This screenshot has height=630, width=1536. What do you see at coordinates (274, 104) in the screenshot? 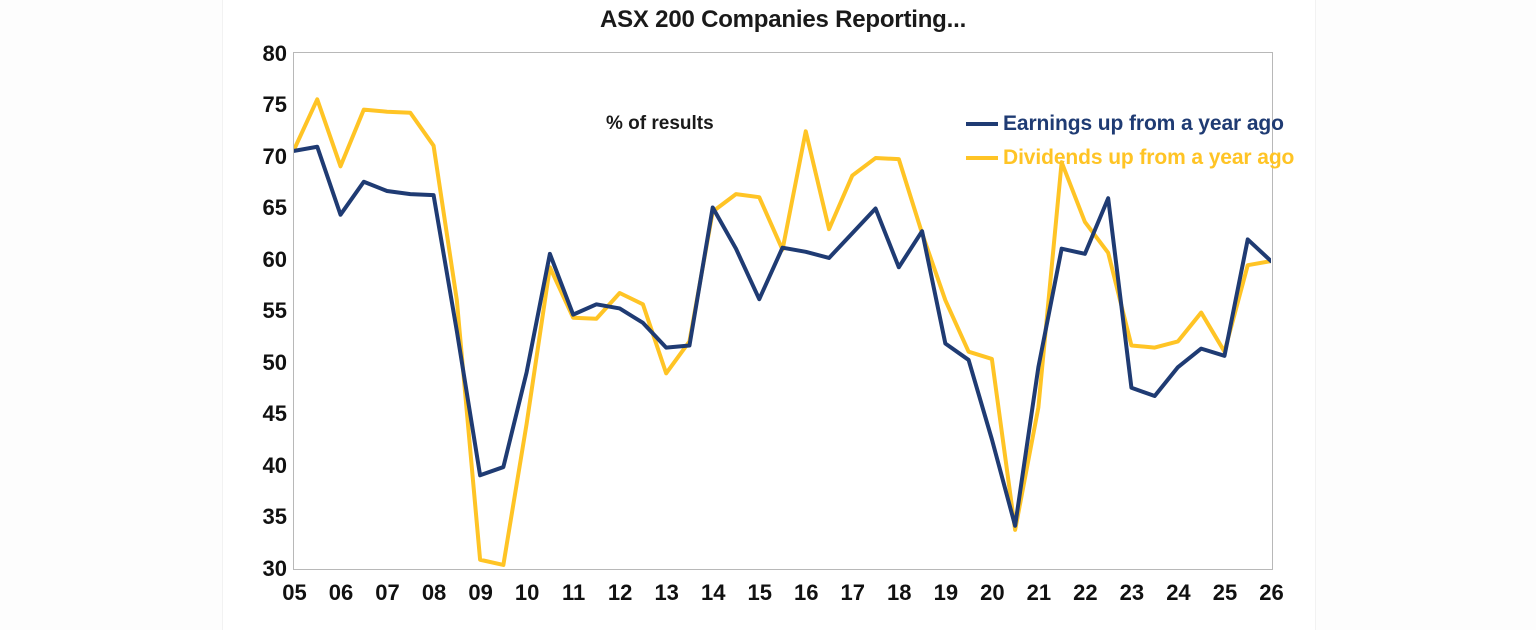
I see `y-axis-tick-label: 75` at bounding box center [274, 104].